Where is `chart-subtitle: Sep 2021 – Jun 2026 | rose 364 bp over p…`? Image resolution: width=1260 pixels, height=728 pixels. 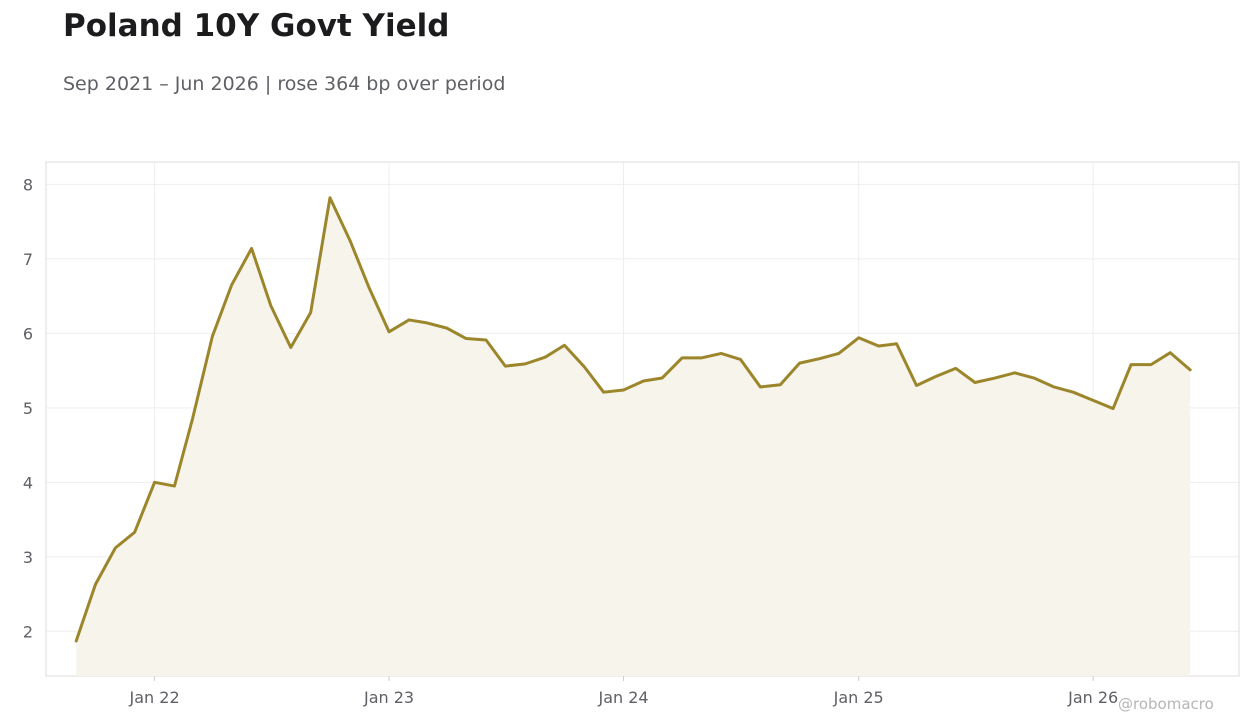
chart-subtitle: Sep 2021 – Jun 2026 | rose 364 bp over p… is located at coordinates (284, 84).